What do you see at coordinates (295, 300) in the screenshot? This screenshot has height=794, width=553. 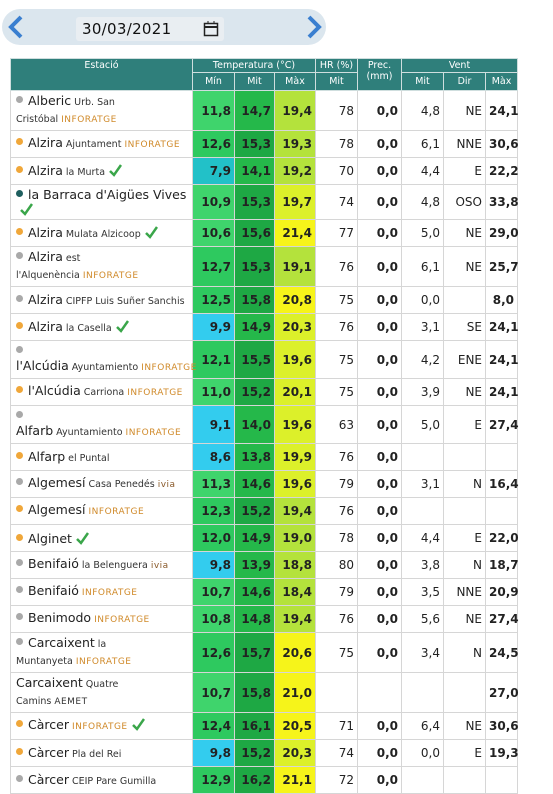 I see `value-cell: 20,8` at bounding box center [295, 300].